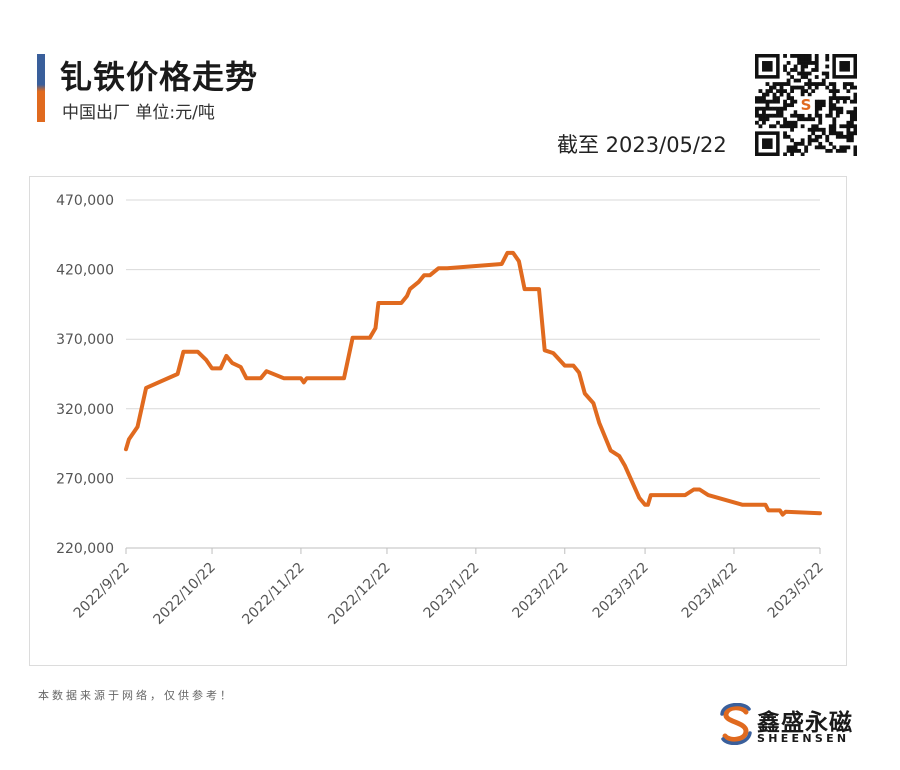 The height and width of the screenshot is (770, 900). I want to click on svg-text: S, so click(806, 105).